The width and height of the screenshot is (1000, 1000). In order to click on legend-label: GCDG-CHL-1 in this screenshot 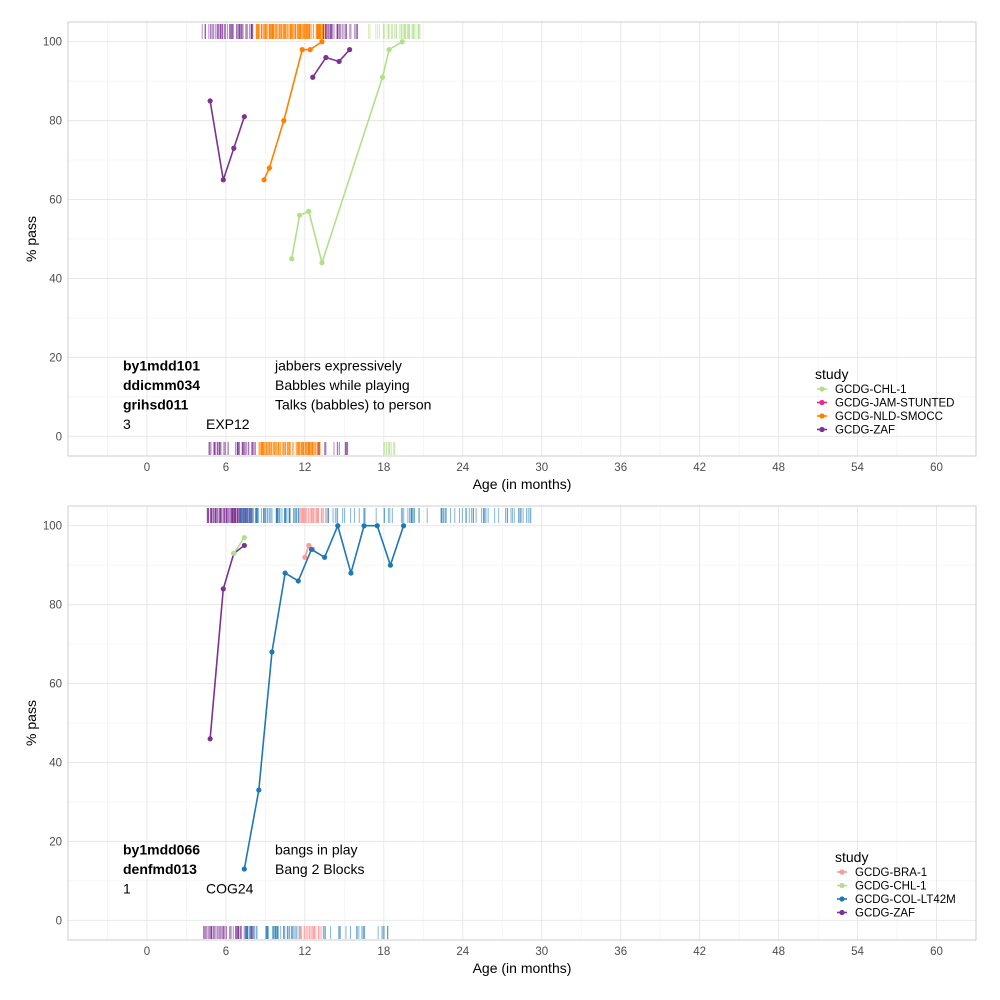, I will do `click(871, 390)`.